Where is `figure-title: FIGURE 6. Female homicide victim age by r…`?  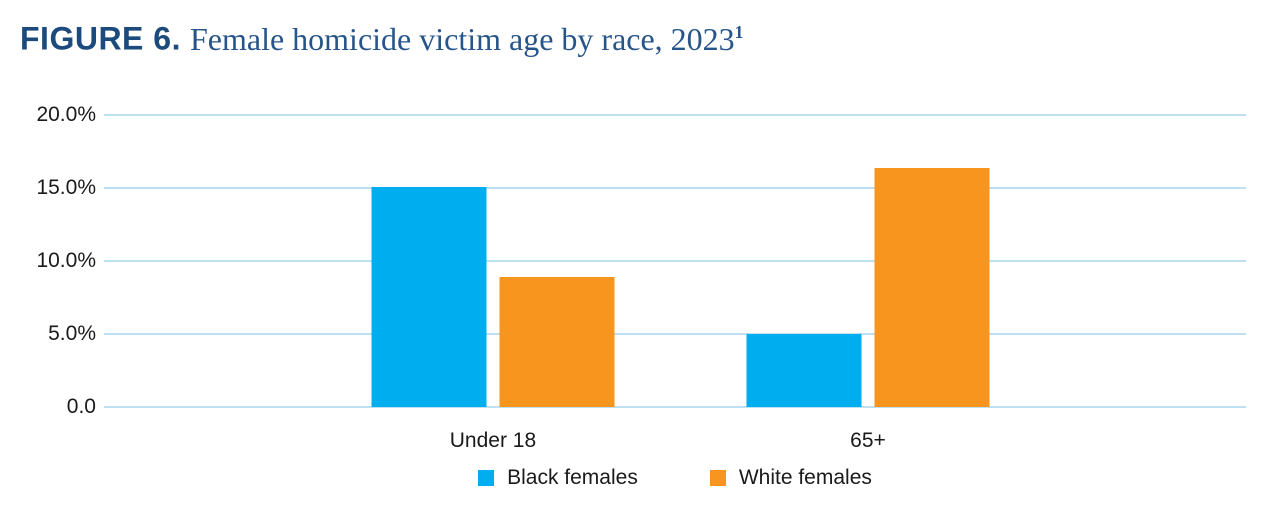 figure-title: FIGURE 6. Female homicide victim age by r… is located at coordinates (381, 35).